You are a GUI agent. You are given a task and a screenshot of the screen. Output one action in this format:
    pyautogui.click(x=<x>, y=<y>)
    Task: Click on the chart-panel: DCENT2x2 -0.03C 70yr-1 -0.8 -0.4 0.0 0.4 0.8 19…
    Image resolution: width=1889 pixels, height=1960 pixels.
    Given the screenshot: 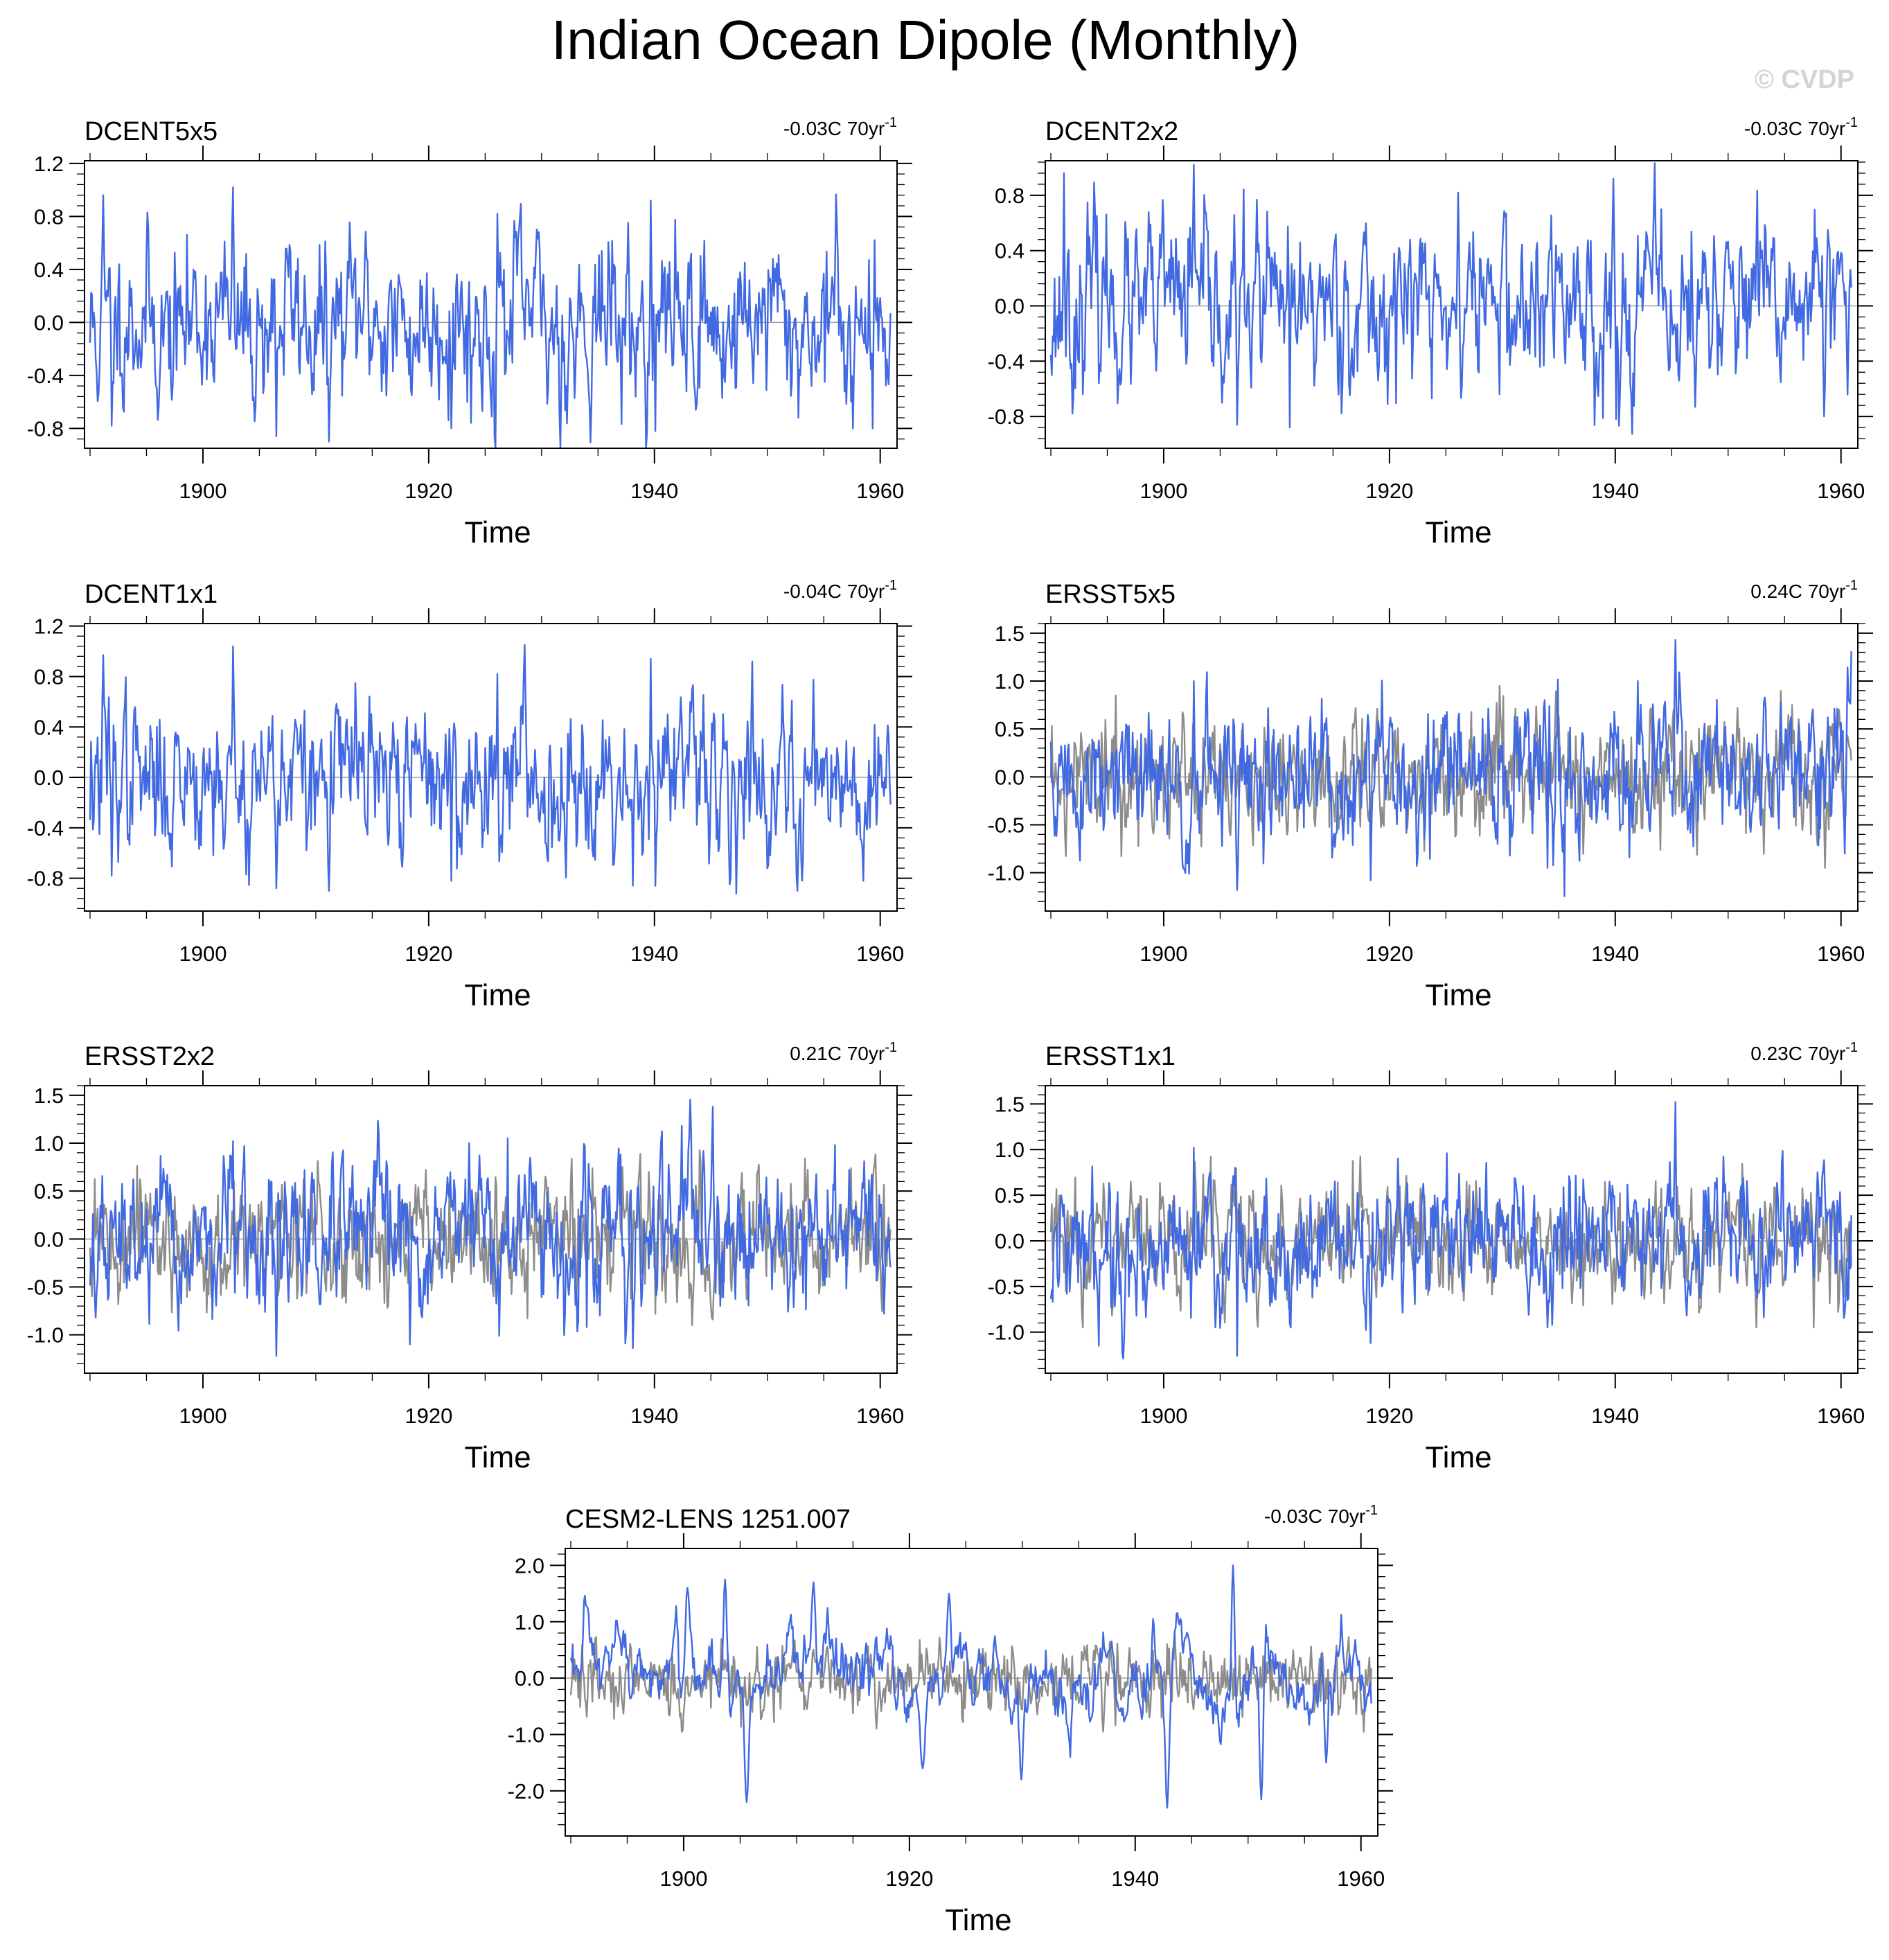 What is the action you would take?
    pyautogui.click(x=1430, y=332)
    